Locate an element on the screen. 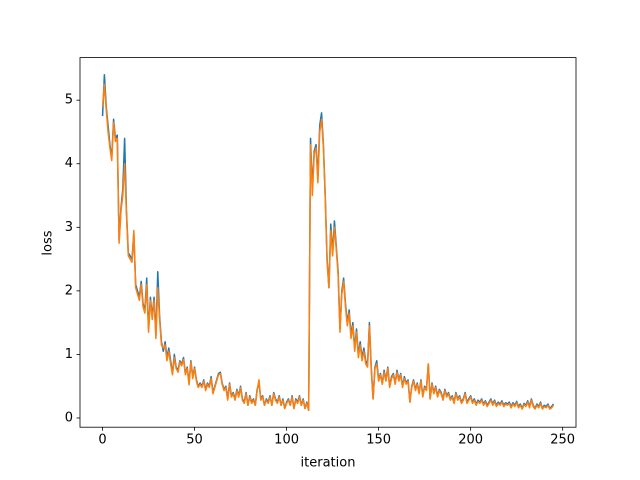  y-tick-label: 3 is located at coordinates (69, 227).